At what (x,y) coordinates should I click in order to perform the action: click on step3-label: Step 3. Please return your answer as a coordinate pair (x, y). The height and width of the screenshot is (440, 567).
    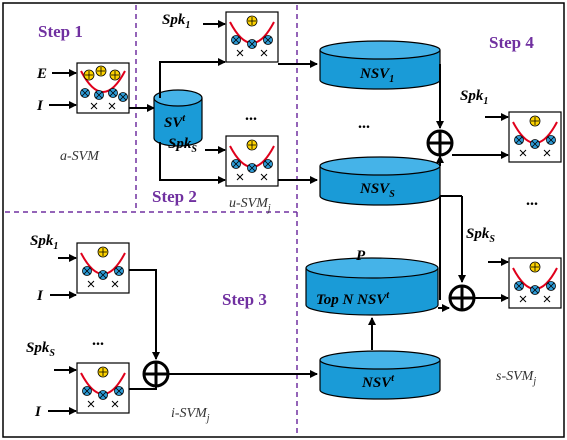
    Looking at the image, I should click on (244, 299).